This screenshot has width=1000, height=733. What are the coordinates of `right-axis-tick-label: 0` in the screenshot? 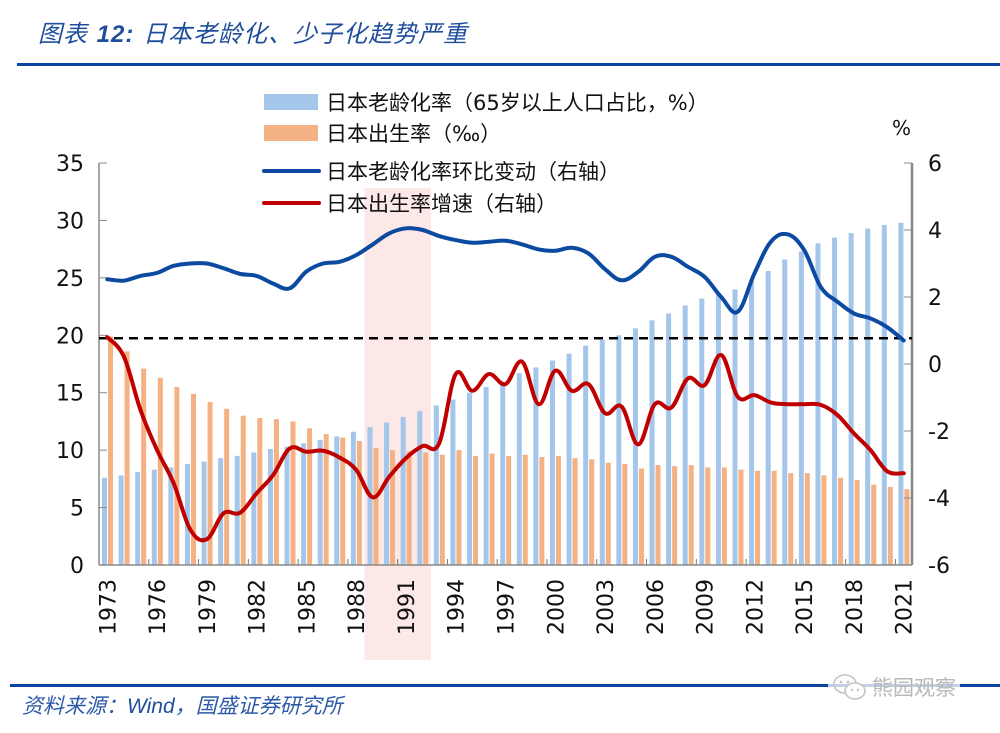 It's located at (935, 365).